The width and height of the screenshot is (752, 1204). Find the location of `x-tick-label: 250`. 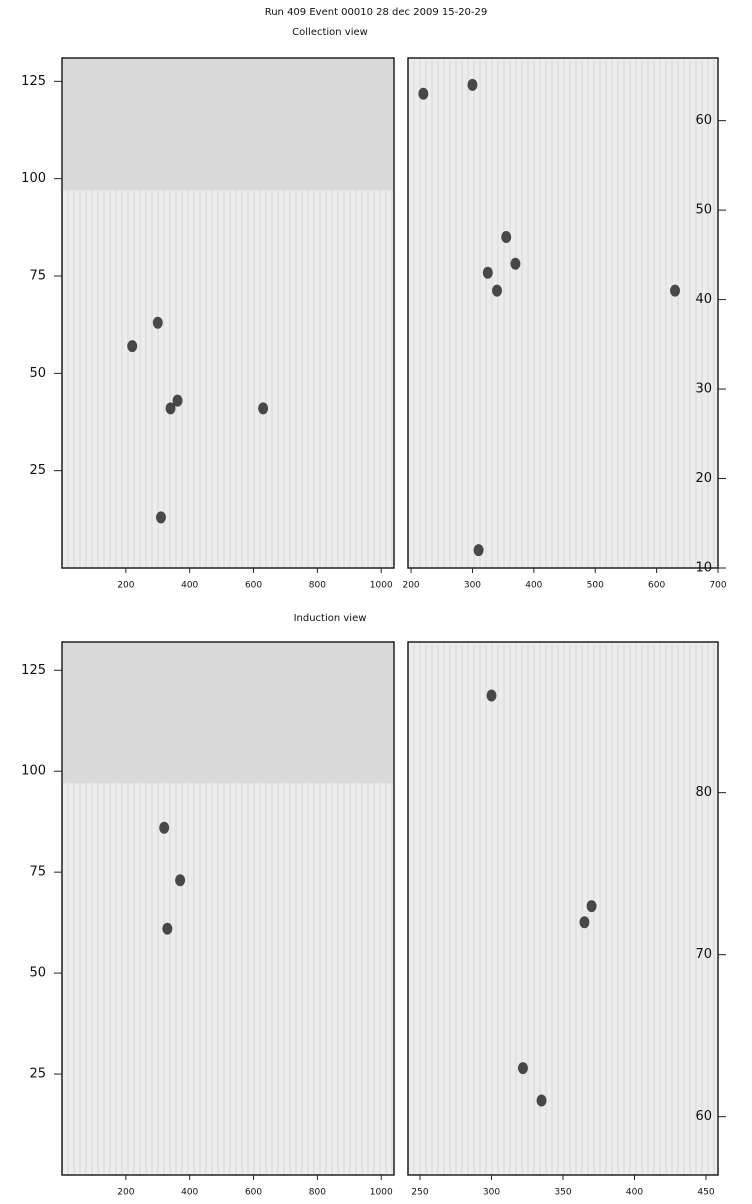

x-tick-label: 250 is located at coordinates (419, 1193).